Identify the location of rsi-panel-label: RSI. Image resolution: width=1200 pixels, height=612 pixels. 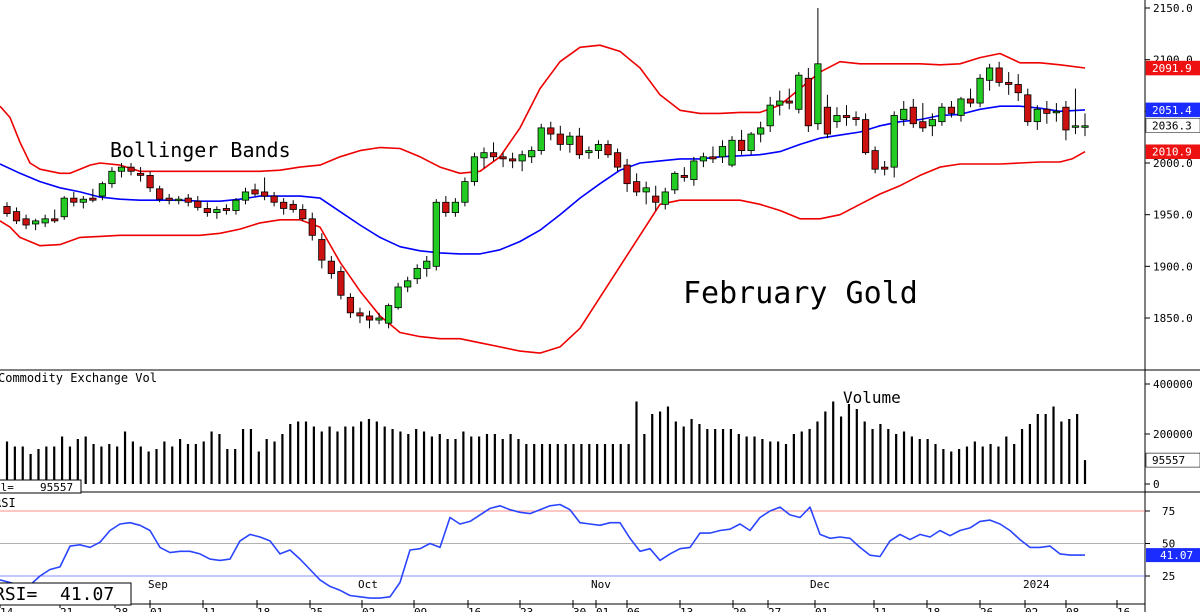
(8, 503).